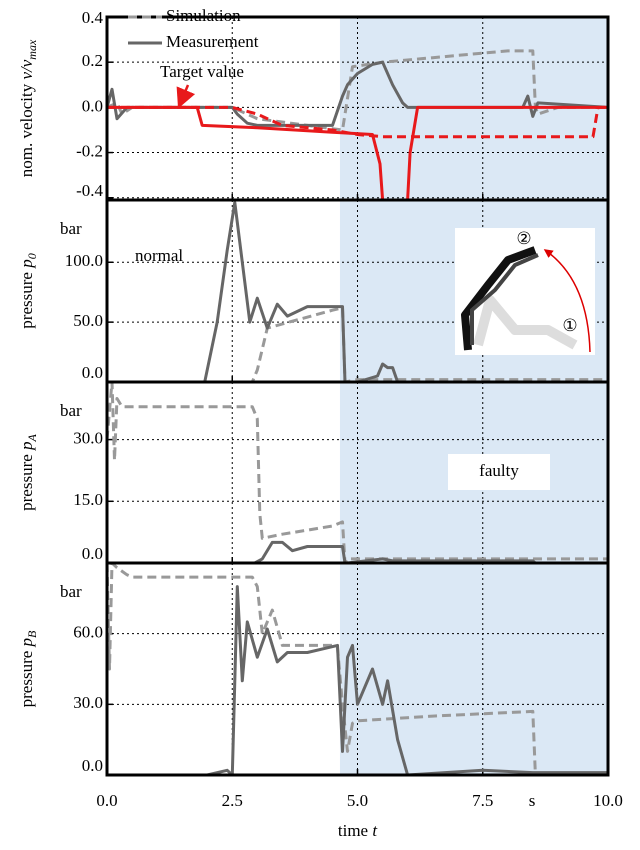 The height and width of the screenshot is (850, 640). Describe the element at coordinates (202, 71) in the screenshot. I see `legend-label: Target value` at that location.